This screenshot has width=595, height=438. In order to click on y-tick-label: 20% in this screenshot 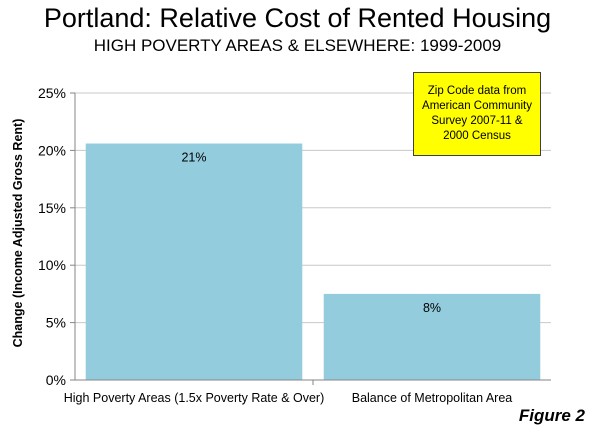, I will do `click(52, 150)`.